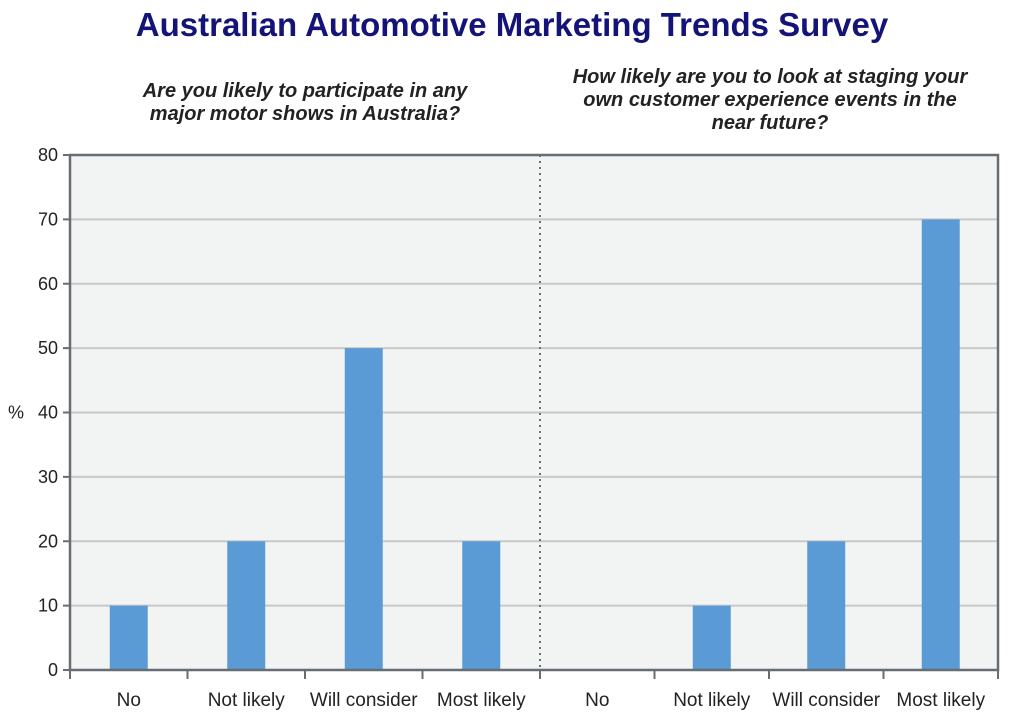 Image resolution: width=1024 pixels, height=716 pixels. I want to click on y-tick-label: 40, so click(48, 413).